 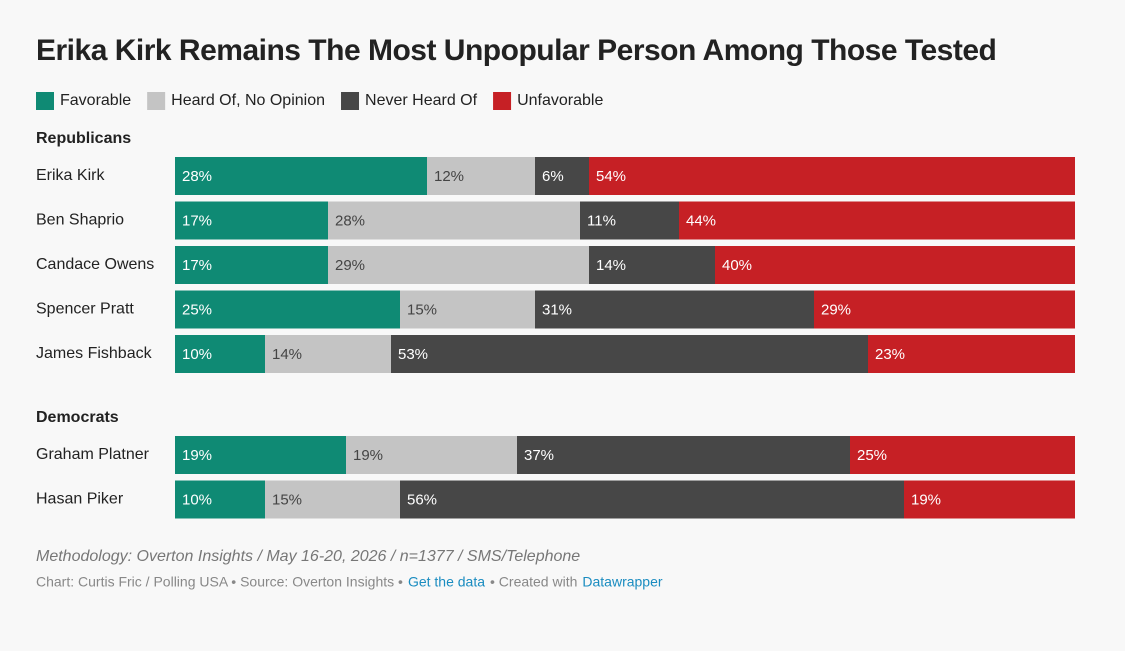 I want to click on value-label: 6%, so click(x=553, y=176).